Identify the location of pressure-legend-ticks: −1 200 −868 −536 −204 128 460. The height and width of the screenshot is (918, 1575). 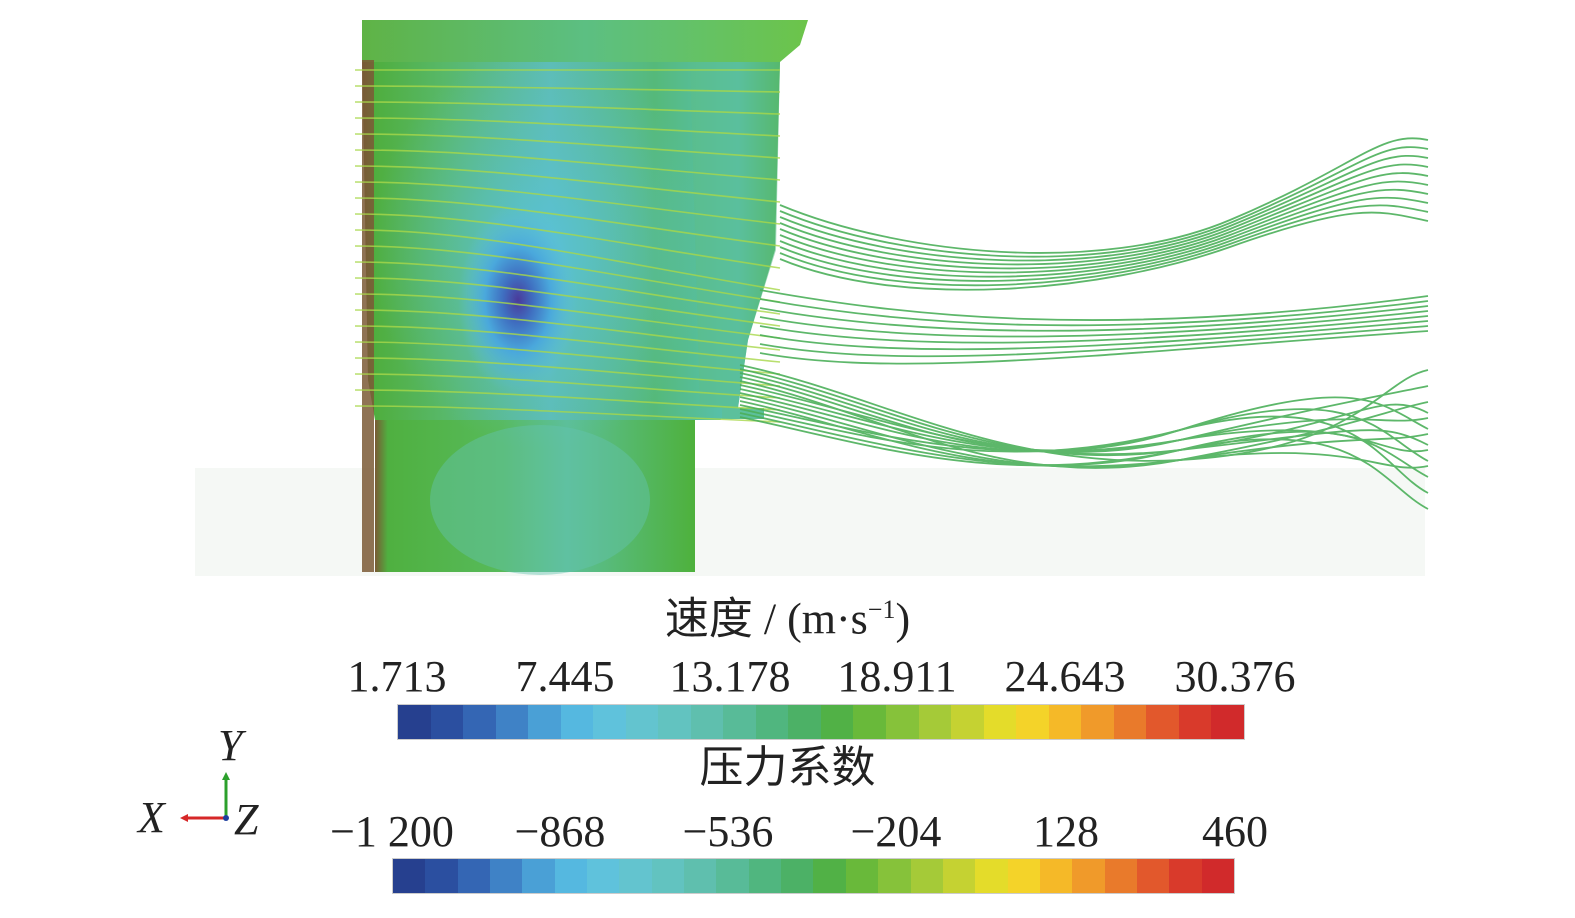
(787, 832).